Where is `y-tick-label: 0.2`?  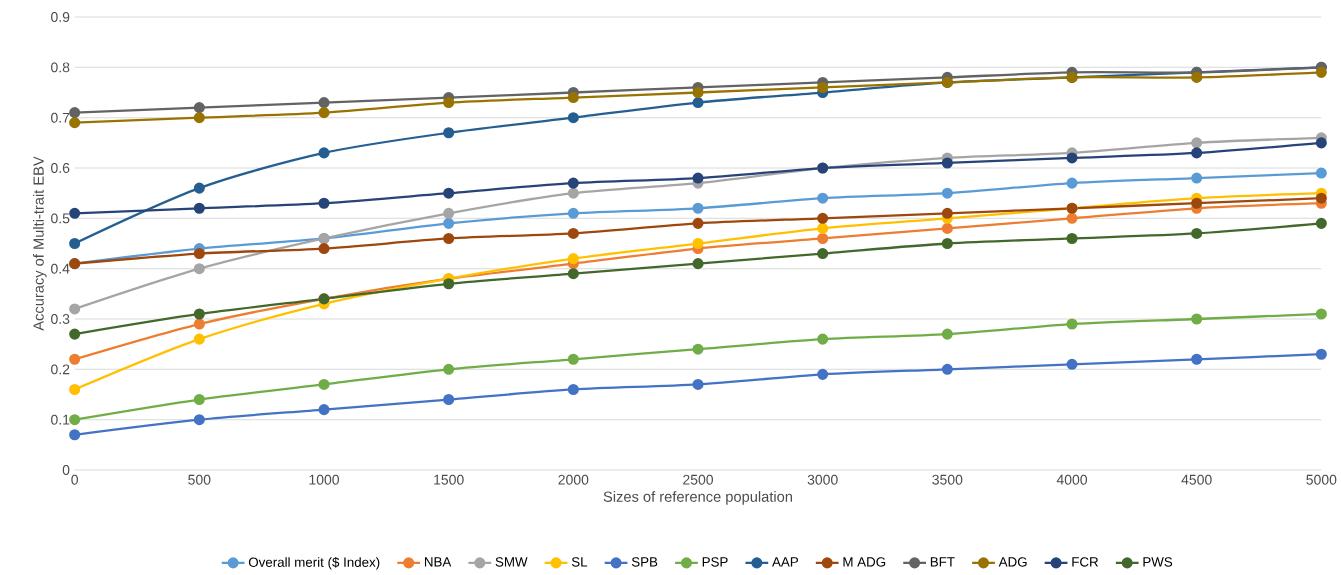
y-tick-label: 0.2 is located at coordinates (60, 369).